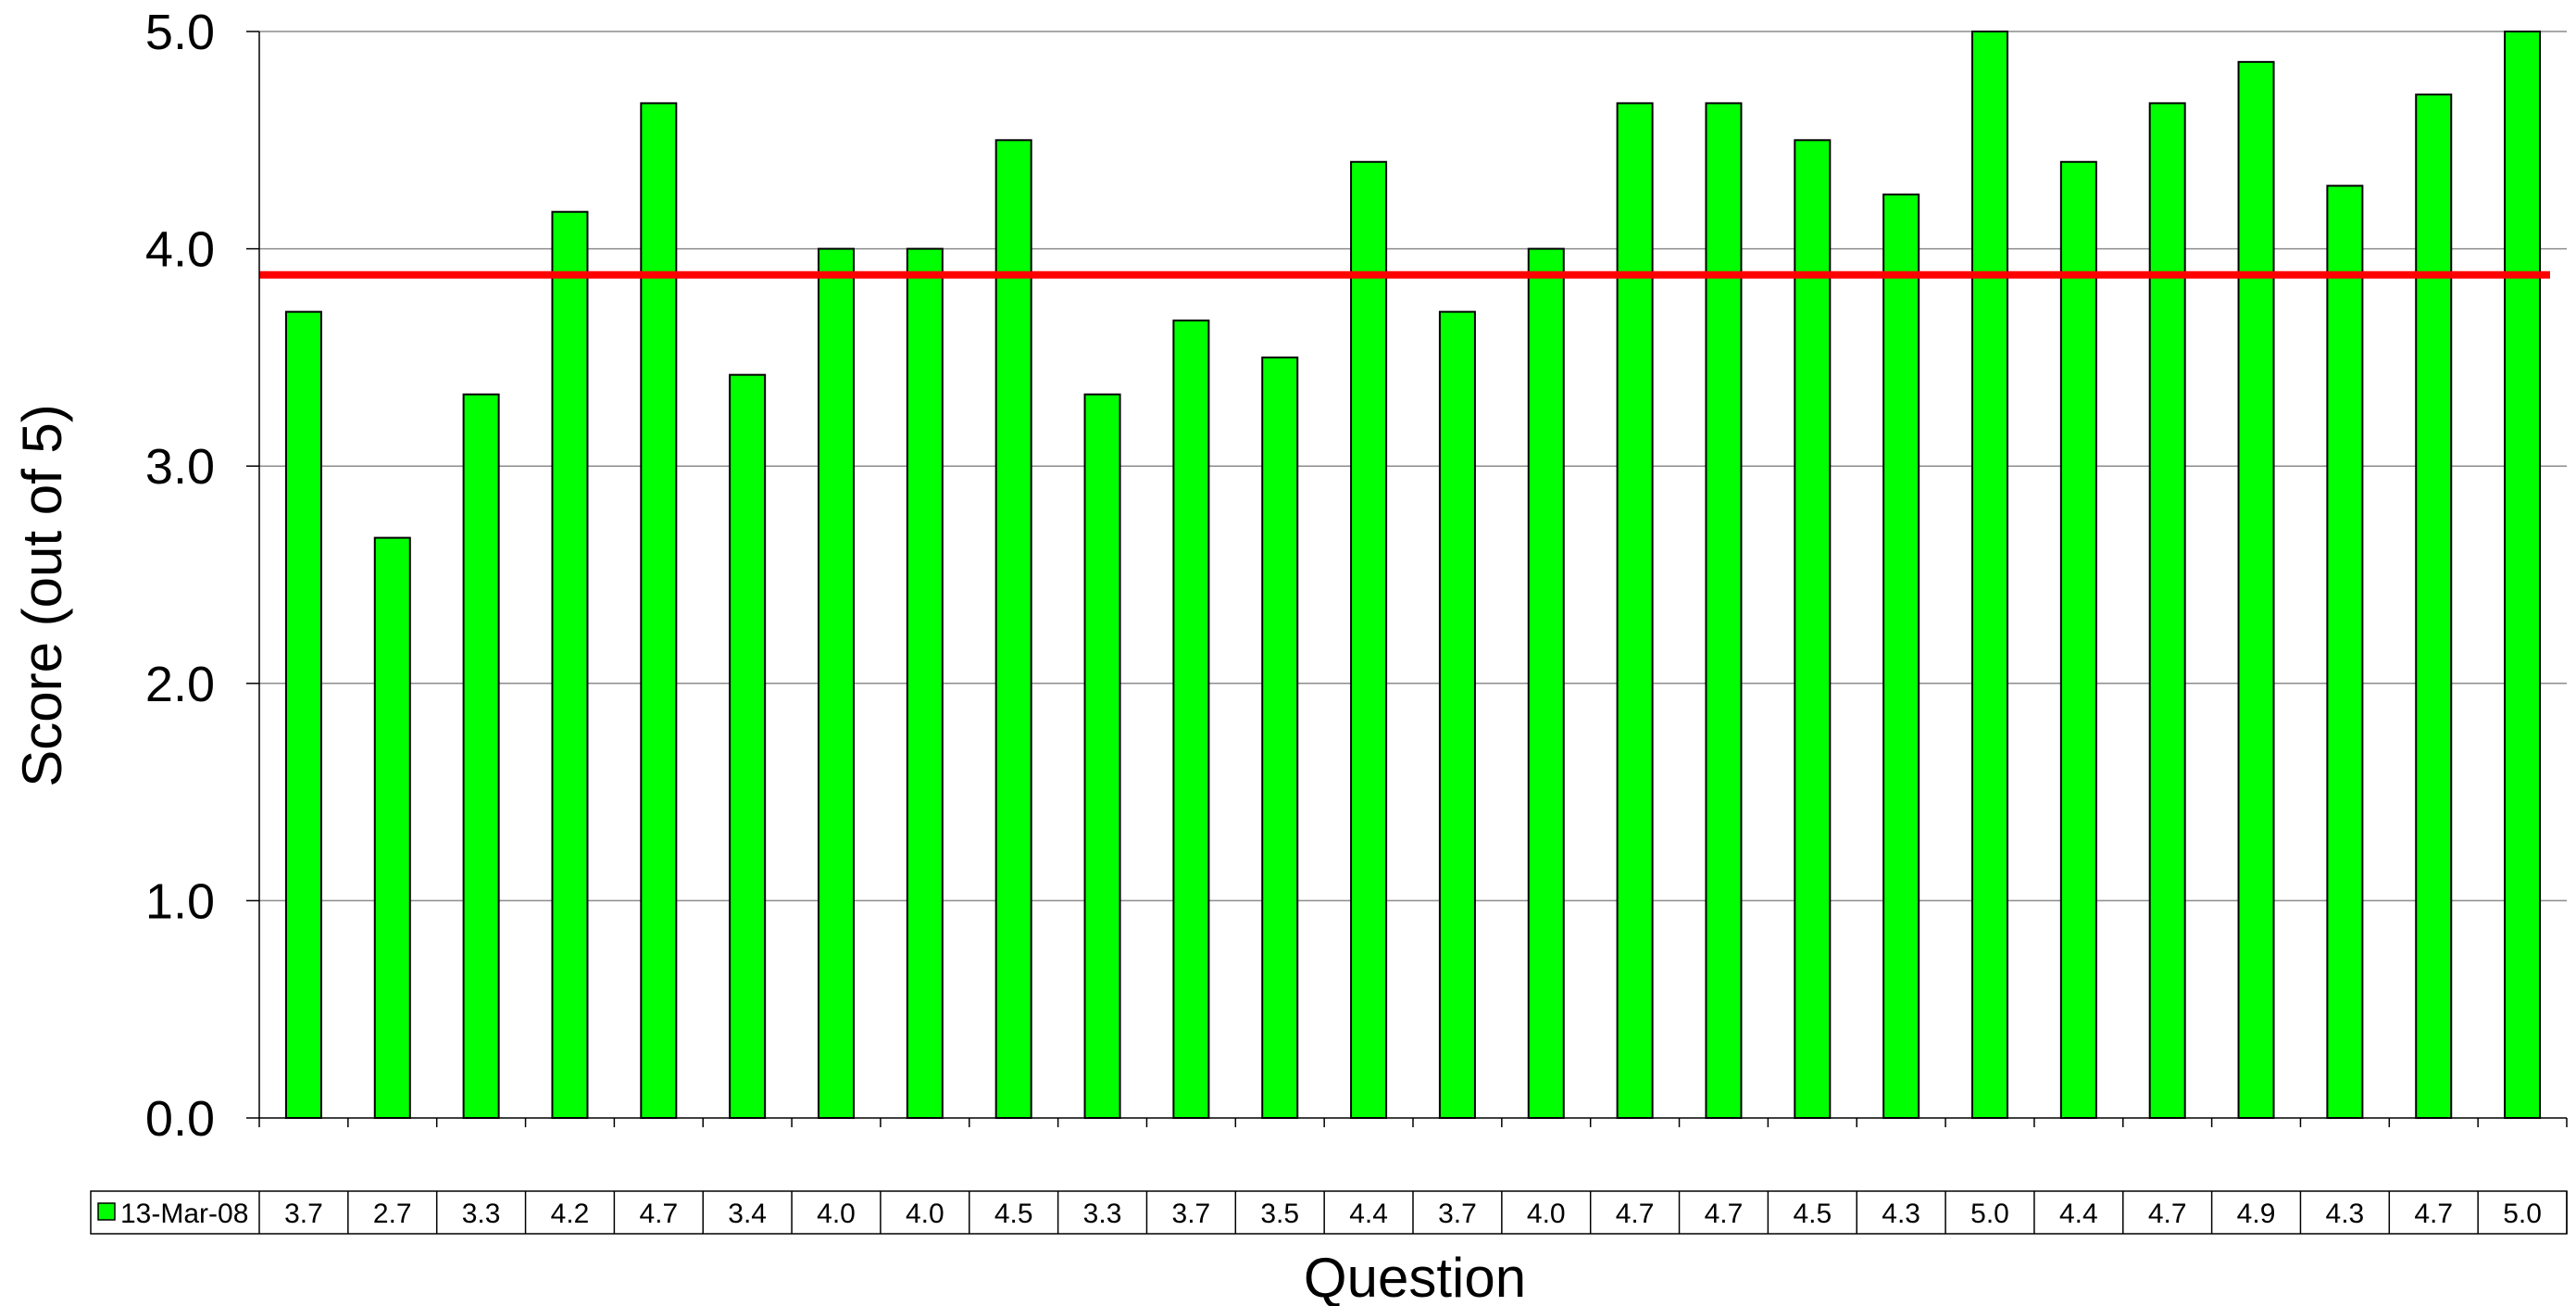 The width and height of the screenshot is (2576, 1306). What do you see at coordinates (180, 1119) in the screenshot?
I see `y-tick-label: 0.0` at bounding box center [180, 1119].